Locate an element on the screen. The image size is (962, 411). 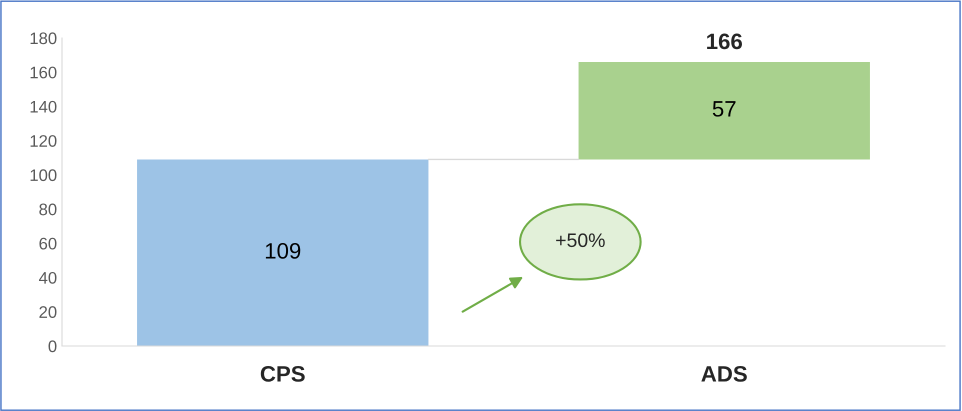
annotation: +50% is located at coordinates (580, 240).